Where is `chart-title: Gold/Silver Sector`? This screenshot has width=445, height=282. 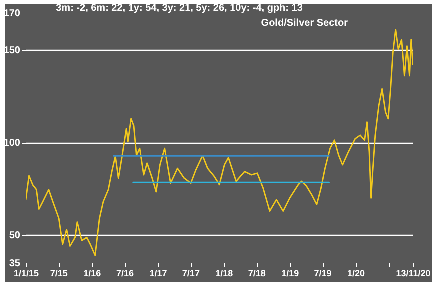 chart-title: Gold/Silver Sector is located at coordinates (304, 23).